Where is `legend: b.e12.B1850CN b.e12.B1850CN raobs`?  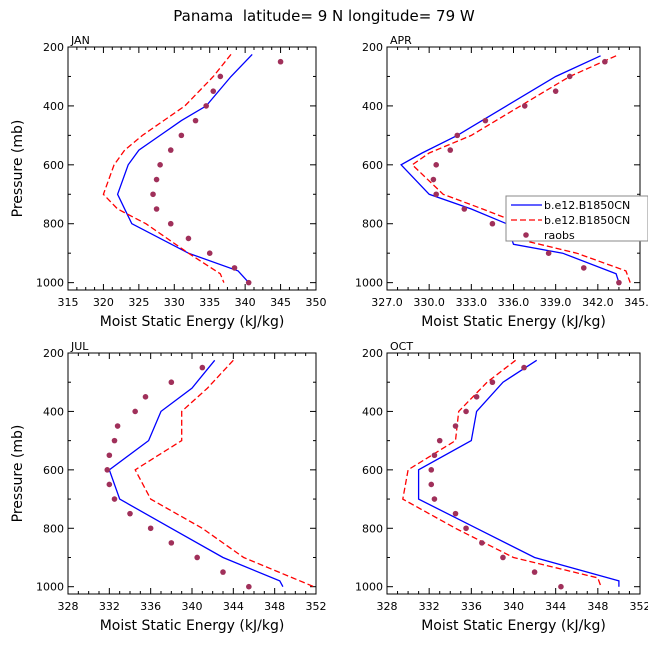
legend: b.e12.B1850CN b.e12.B1850CN raobs is located at coordinates (576, 218).